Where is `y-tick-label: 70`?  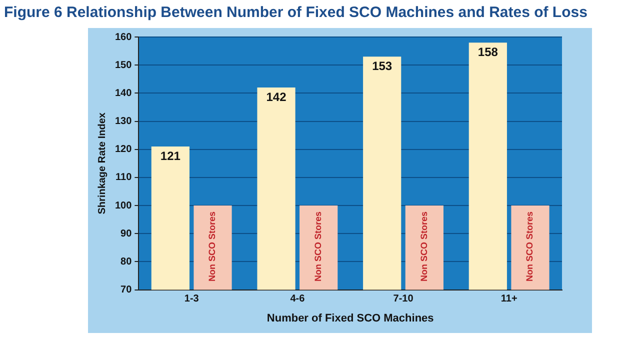
y-tick-label: 70 is located at coordinates (126, 290).